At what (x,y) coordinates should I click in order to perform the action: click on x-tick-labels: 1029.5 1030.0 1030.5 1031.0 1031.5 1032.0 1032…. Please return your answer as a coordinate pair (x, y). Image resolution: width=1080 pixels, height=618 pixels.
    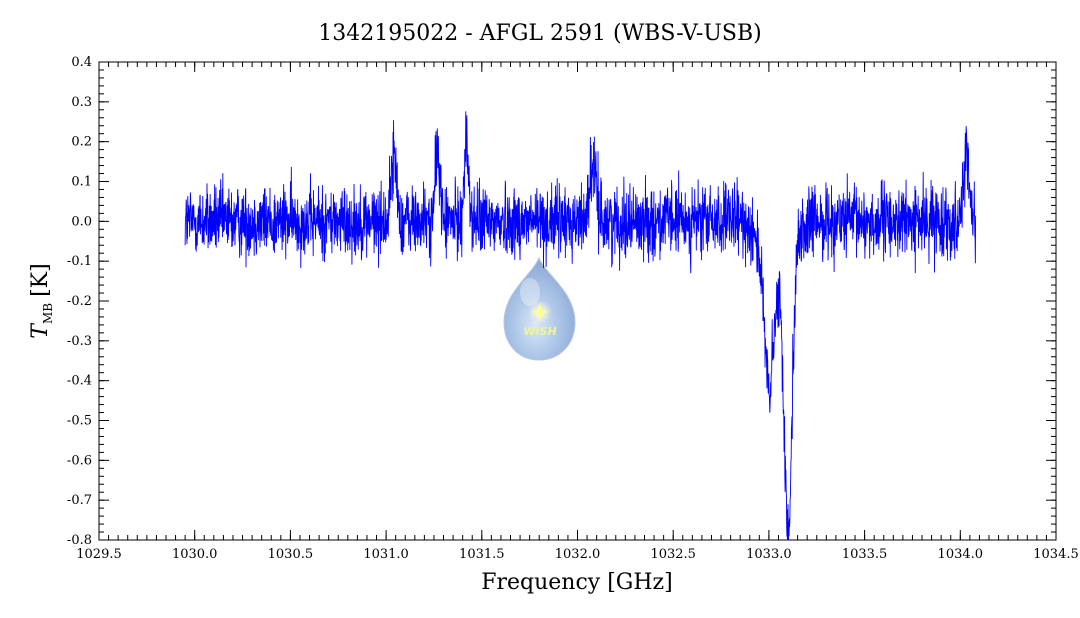
    Looking at the image, I should click on (577, 554).